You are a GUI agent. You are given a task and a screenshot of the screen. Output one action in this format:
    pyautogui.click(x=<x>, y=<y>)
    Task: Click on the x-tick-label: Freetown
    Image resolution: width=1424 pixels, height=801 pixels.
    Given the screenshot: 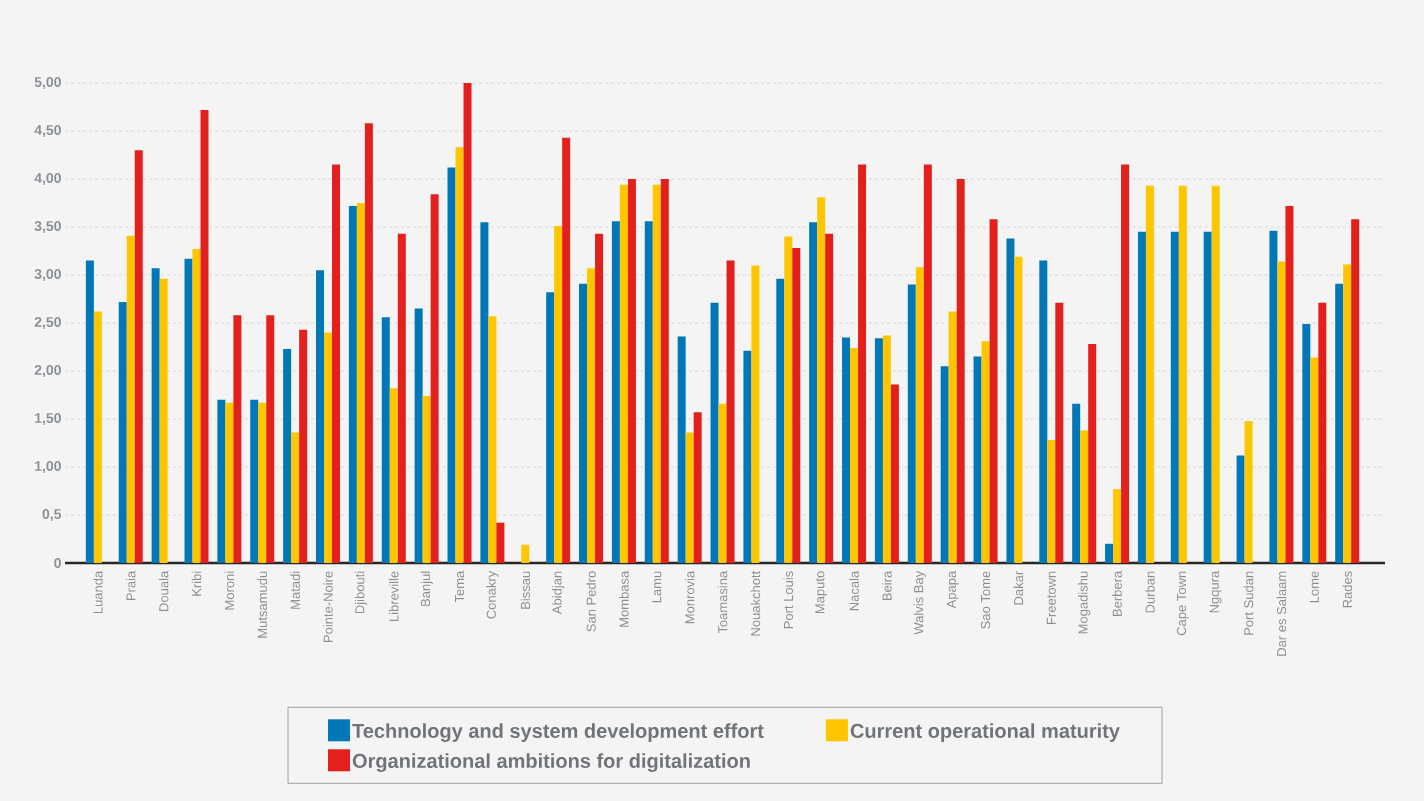 What is the action you would take?
    pyautogui.click(x=1051, y=597)
    